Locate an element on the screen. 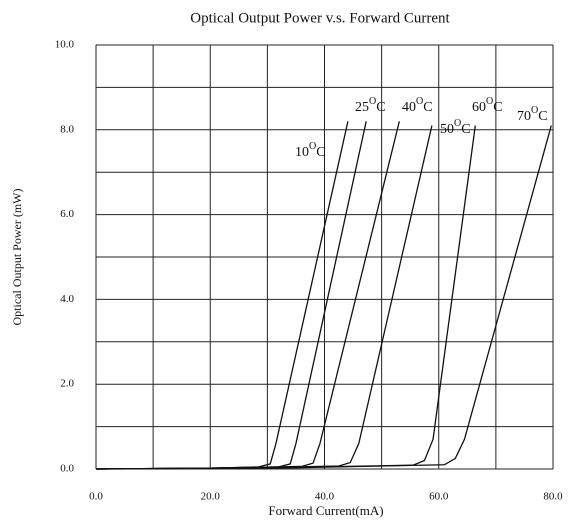  series-label: 25OC is located at coordinates (370, 105).